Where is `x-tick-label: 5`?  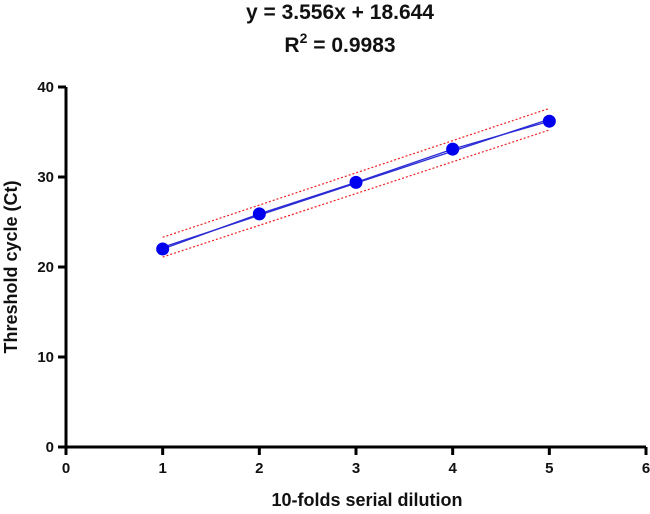
x-tick-label: 5 is located at coordinates (549, 468).